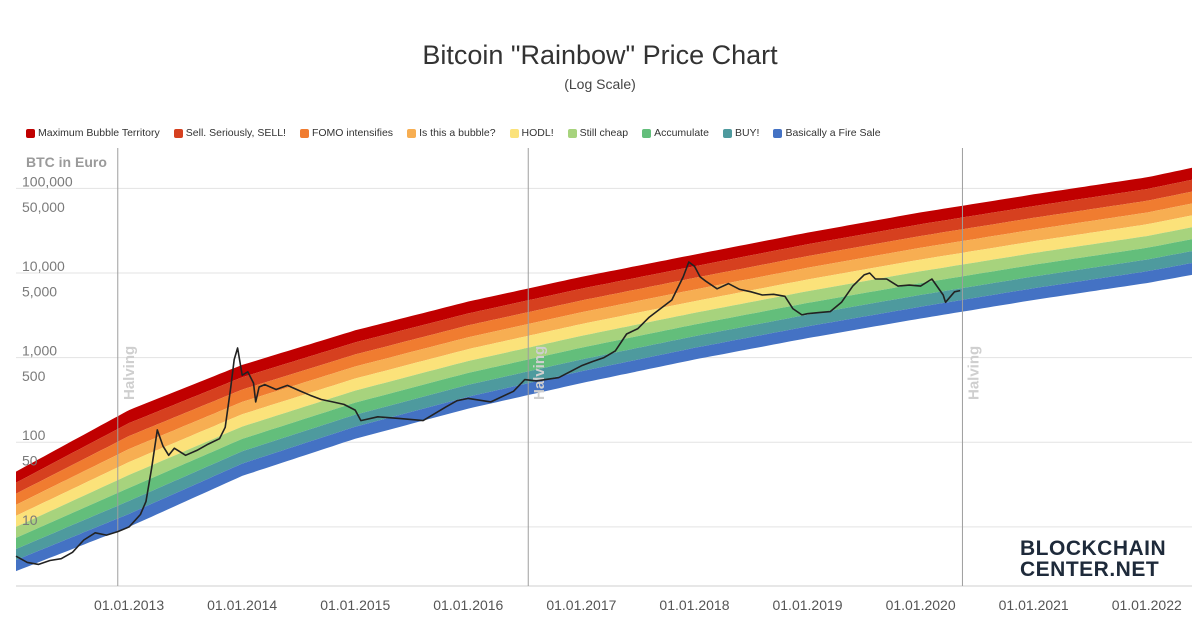  What do you see at coordinates (604, 133) in the screenshot?
I see `legend-label: Still cheap` at bounding box center [604, 133].